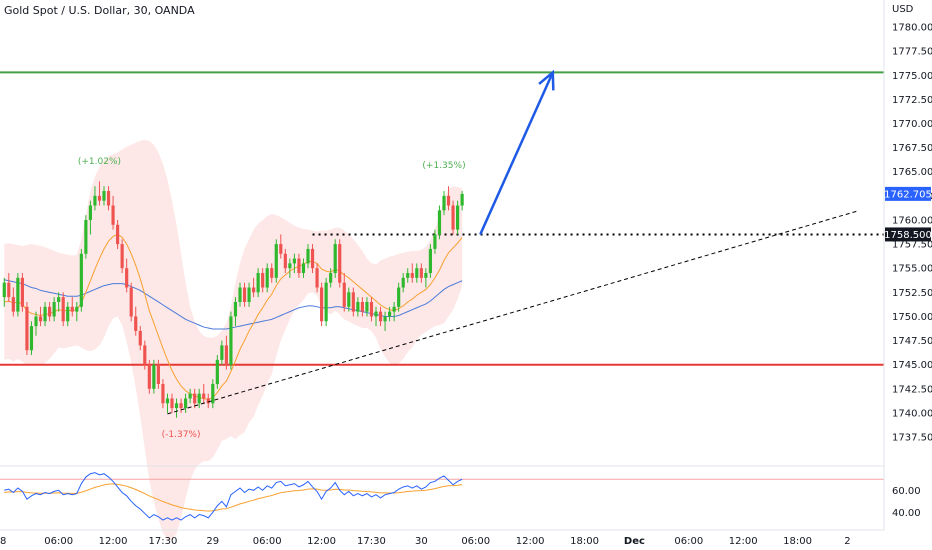  What do you see at coordinates (912, 100) in the screenshot?
I see `price-tick-label: 1772.500` at bounding box center [912, 100].